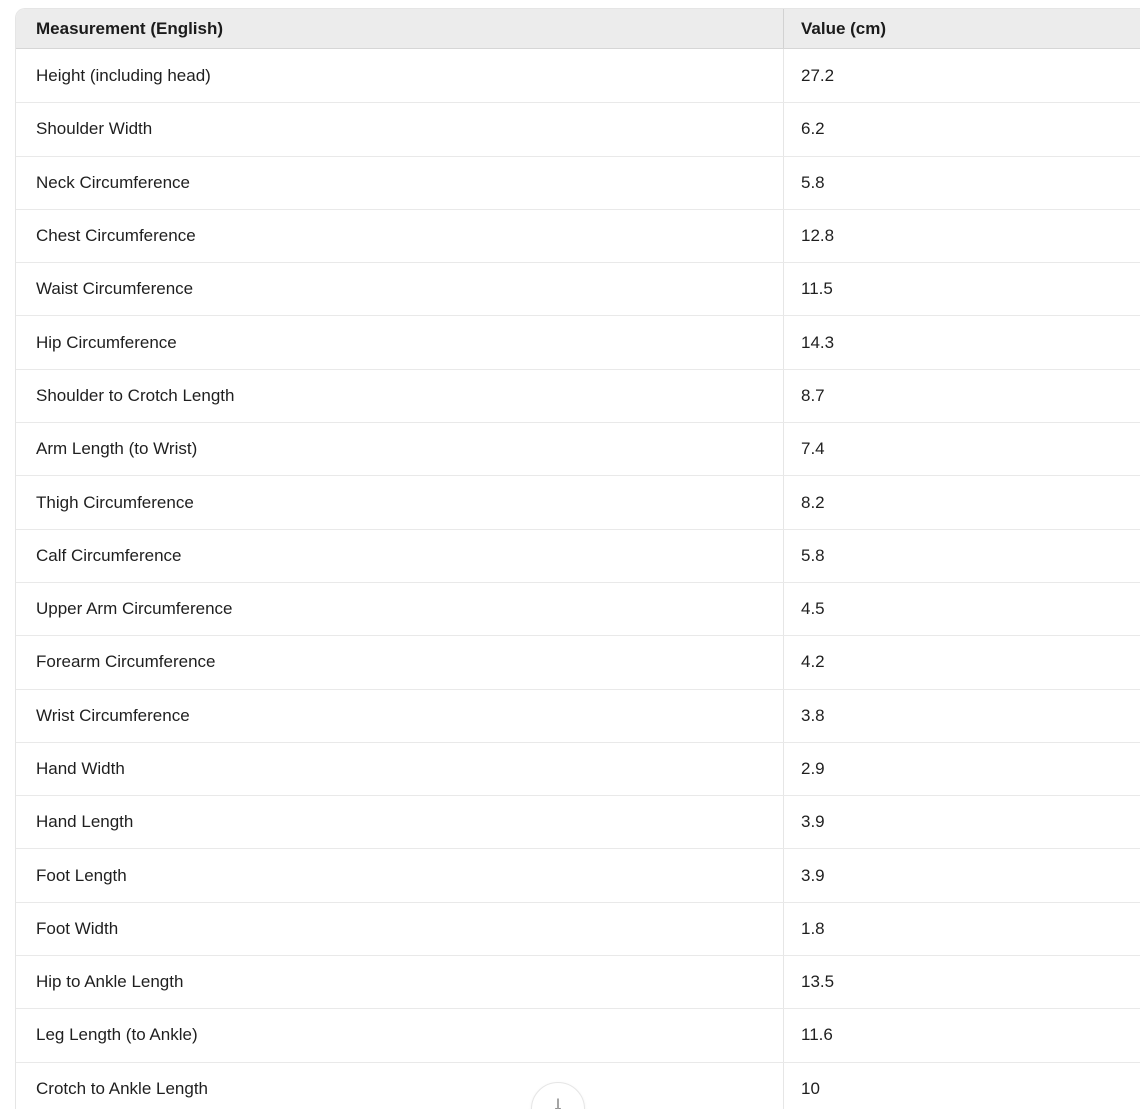 The width and height of the screenshot is (1140, 1109). What do you see at coordinates (961, 449) in the screenshot?
I see `value-cell: 7.4` at bounding box center [961, 449].